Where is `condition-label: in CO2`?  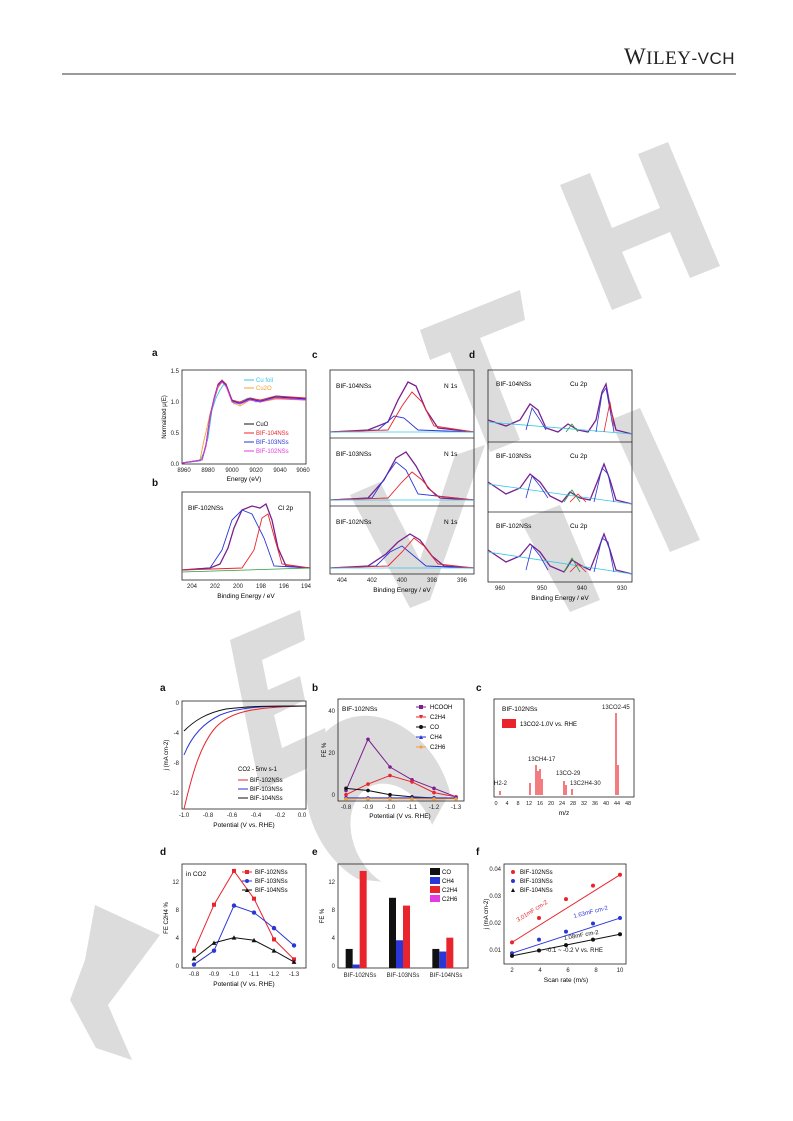
condition-label: in CO2 is located at coordinates (196, 874).